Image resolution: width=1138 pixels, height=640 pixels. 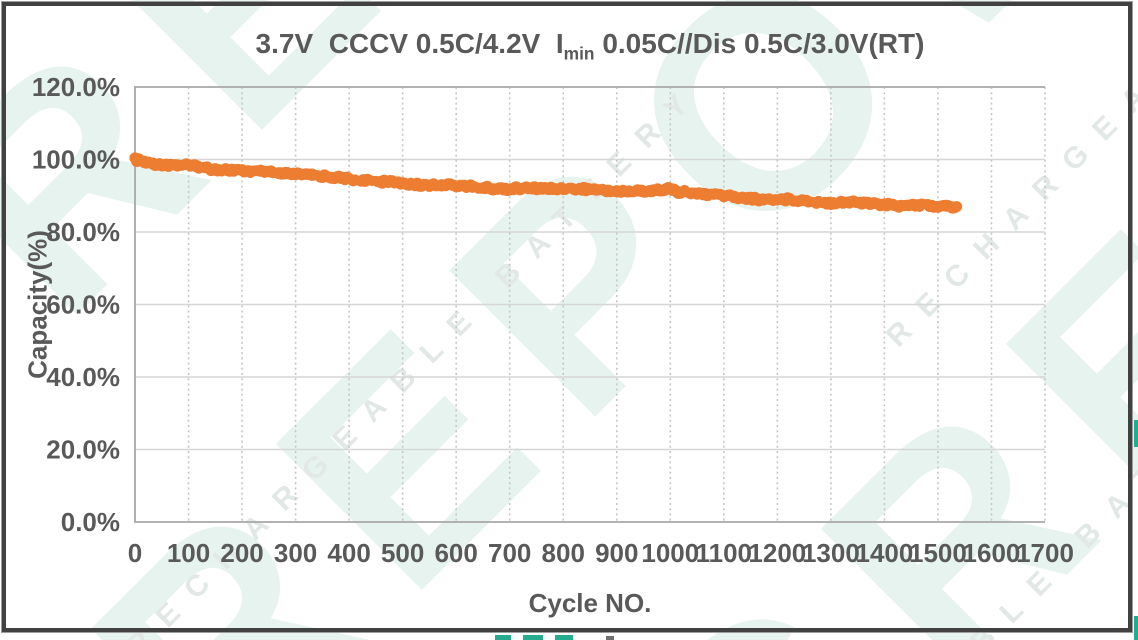 I want to click on x-tick-label: 200, so click(x=241, y=553).